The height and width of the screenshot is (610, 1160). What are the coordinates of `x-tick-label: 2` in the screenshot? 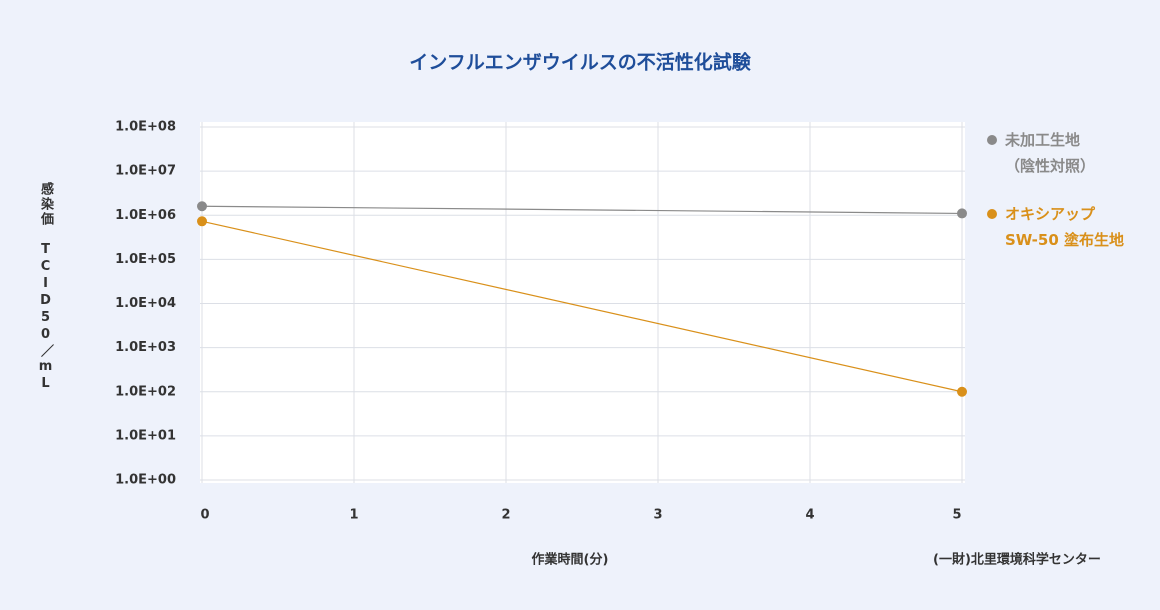 It's located at (505, 515).